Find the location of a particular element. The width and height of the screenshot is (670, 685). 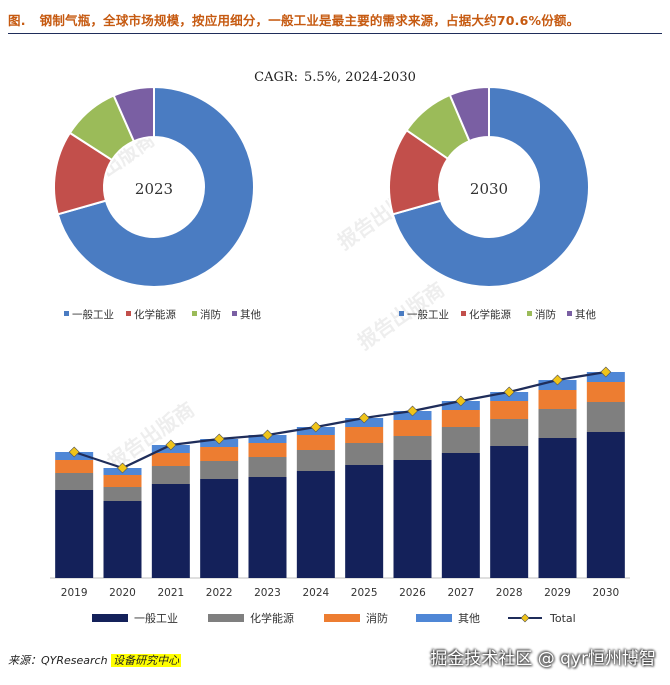

donut-2023-legend-label: 其他 is located at coordinates (250, 314).